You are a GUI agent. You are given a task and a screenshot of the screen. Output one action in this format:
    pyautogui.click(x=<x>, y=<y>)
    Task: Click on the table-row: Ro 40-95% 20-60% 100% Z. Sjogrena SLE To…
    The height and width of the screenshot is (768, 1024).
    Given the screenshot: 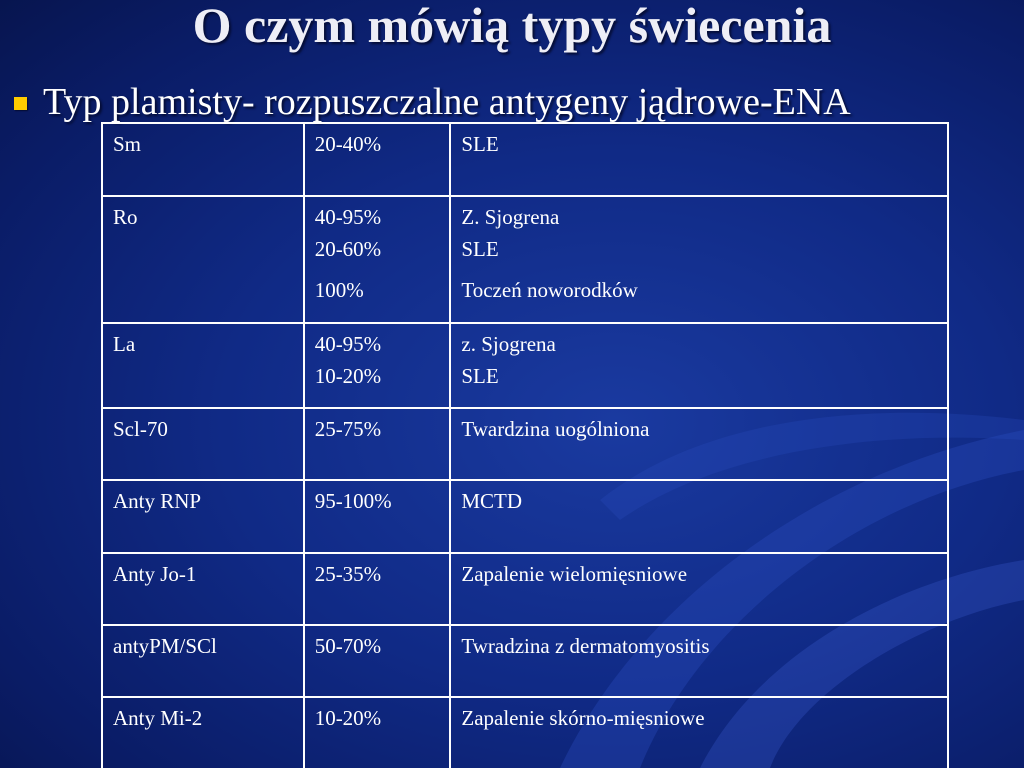 What is the action you would take?
    pyautogui.click(x=525, y=259)
    